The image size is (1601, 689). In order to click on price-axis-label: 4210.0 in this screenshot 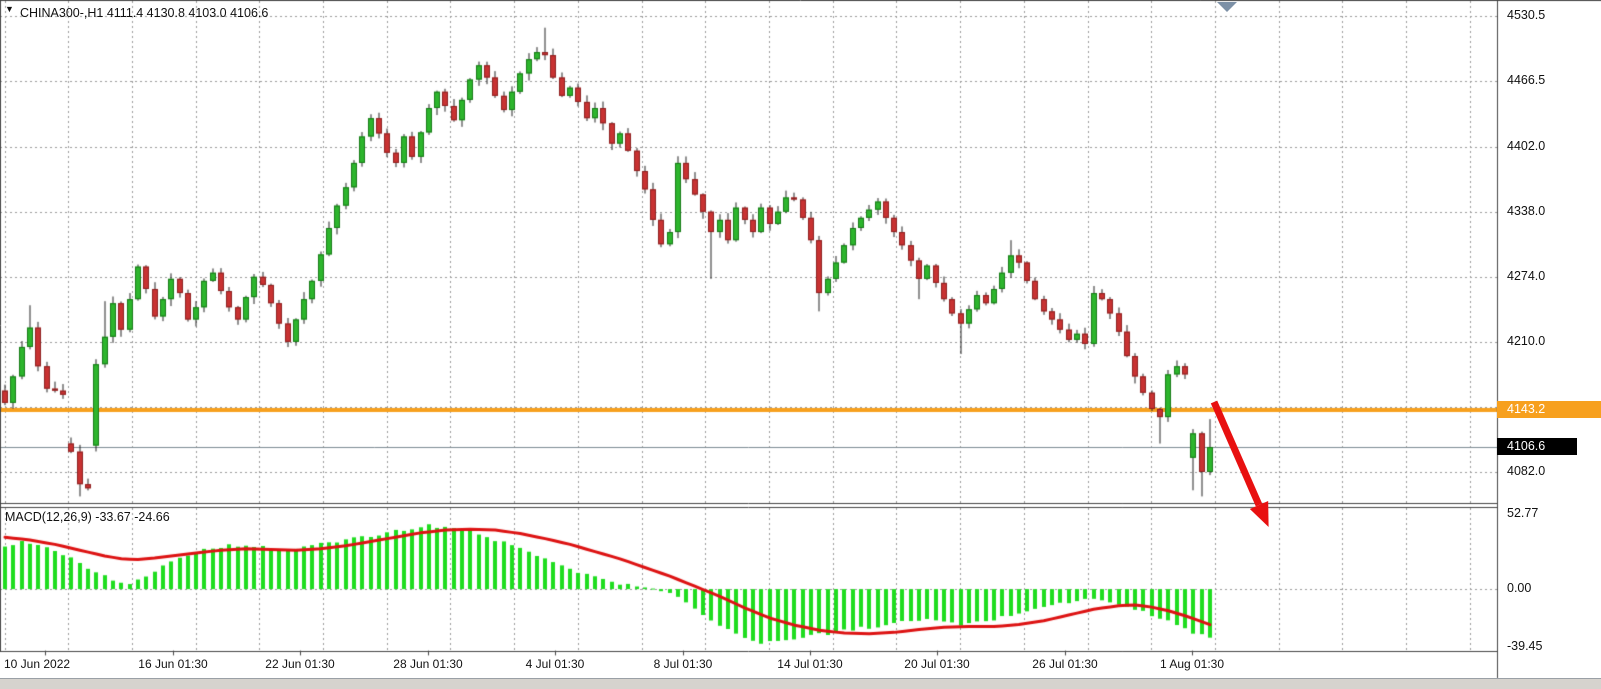, I will do `click(1526, 340)`.